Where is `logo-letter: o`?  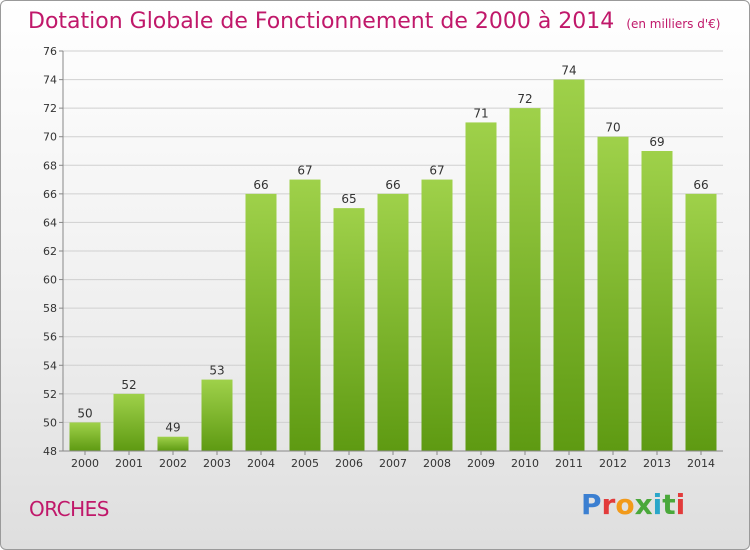
logo-letter: o is located at coordinates (625, 504).